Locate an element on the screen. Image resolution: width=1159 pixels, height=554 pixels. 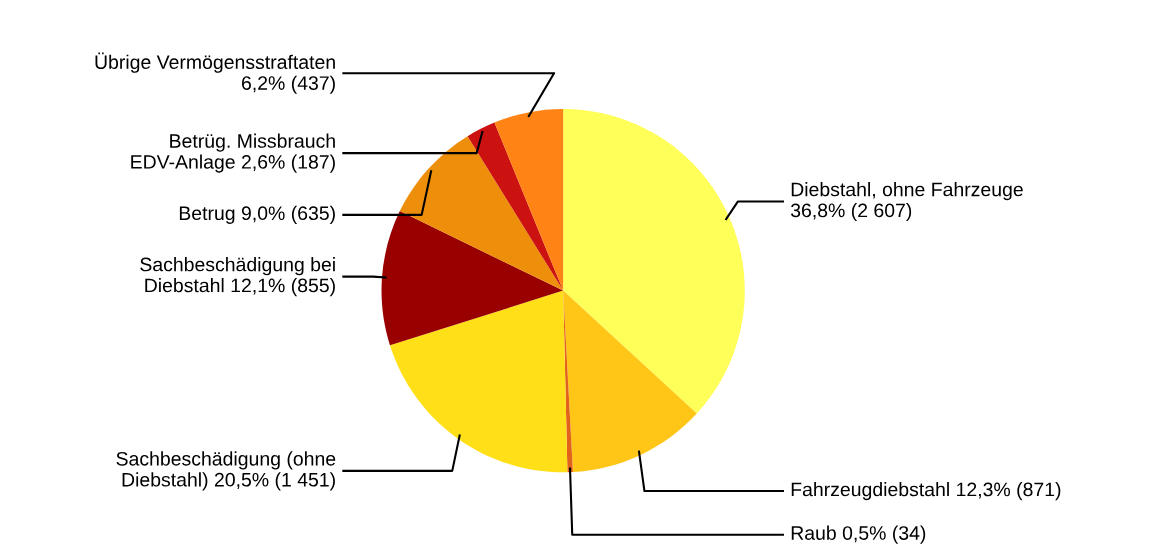
slice-label: Sachbeschädigung bei Diebstahl 12,1% (855) is located at coordinates (237, 277).